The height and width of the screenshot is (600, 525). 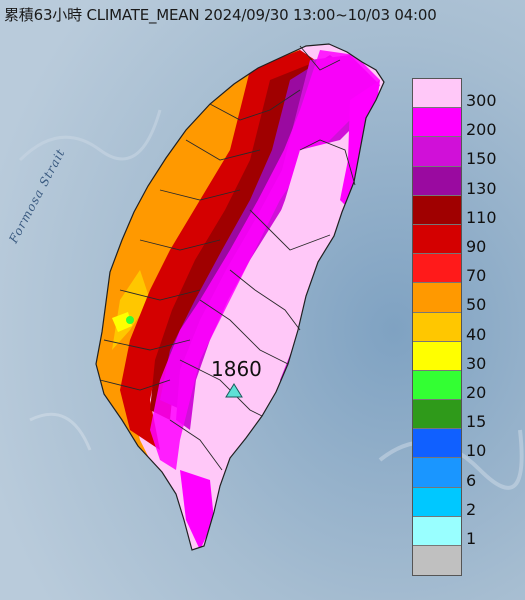 I want to click on legend-label: 130, so click(x=481, y=188).